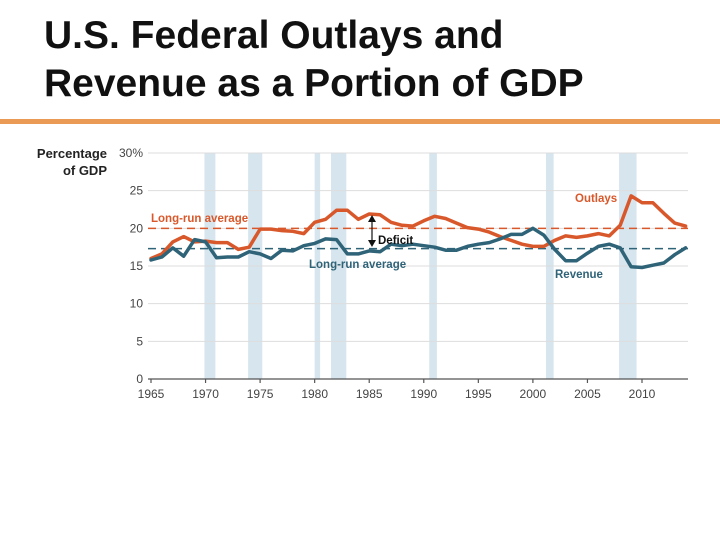  I want to click on outlays-series-label: Outlays, so click(596, 199).